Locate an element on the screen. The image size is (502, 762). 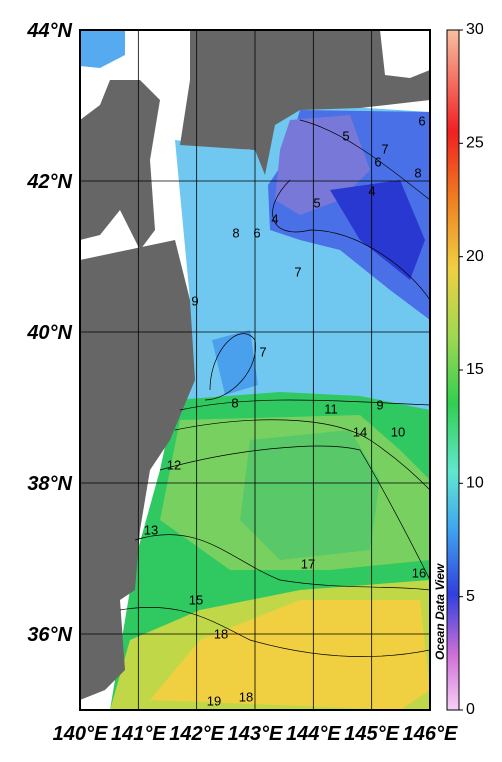
lon-label: 140°E is located at coordinates (80, 734).